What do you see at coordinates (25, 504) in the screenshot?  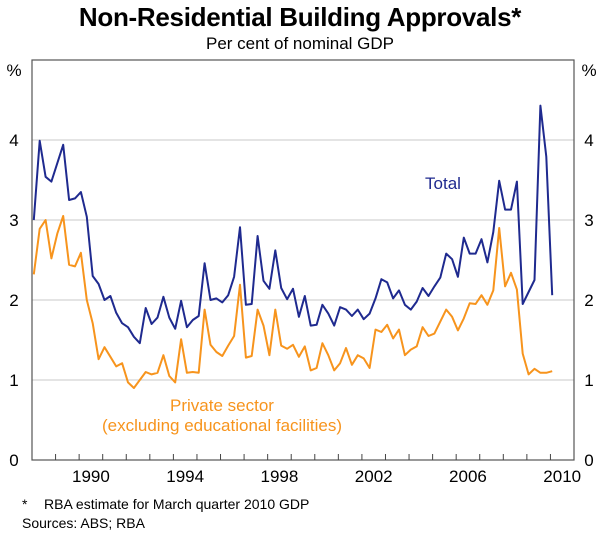 I see `footnote-star: *` at bounding box center [25, 504].